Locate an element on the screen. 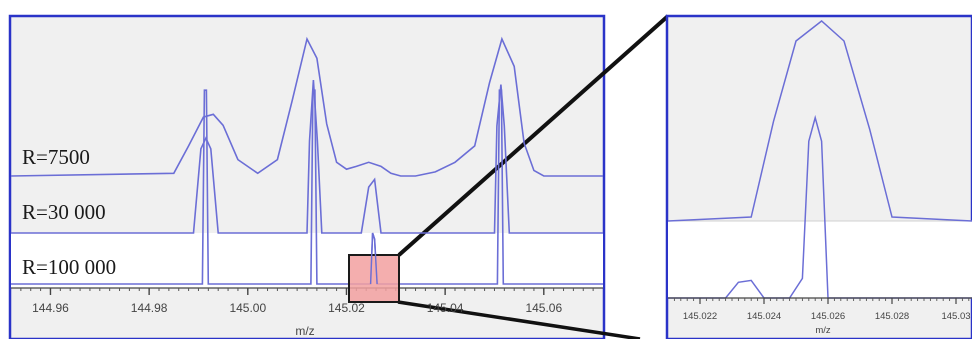 This screenshot has width=972, height=339. main-tick-labels: 144.96 144.98 145.00 145.02 145.04 145.06 is located at coordinates (297, 308).